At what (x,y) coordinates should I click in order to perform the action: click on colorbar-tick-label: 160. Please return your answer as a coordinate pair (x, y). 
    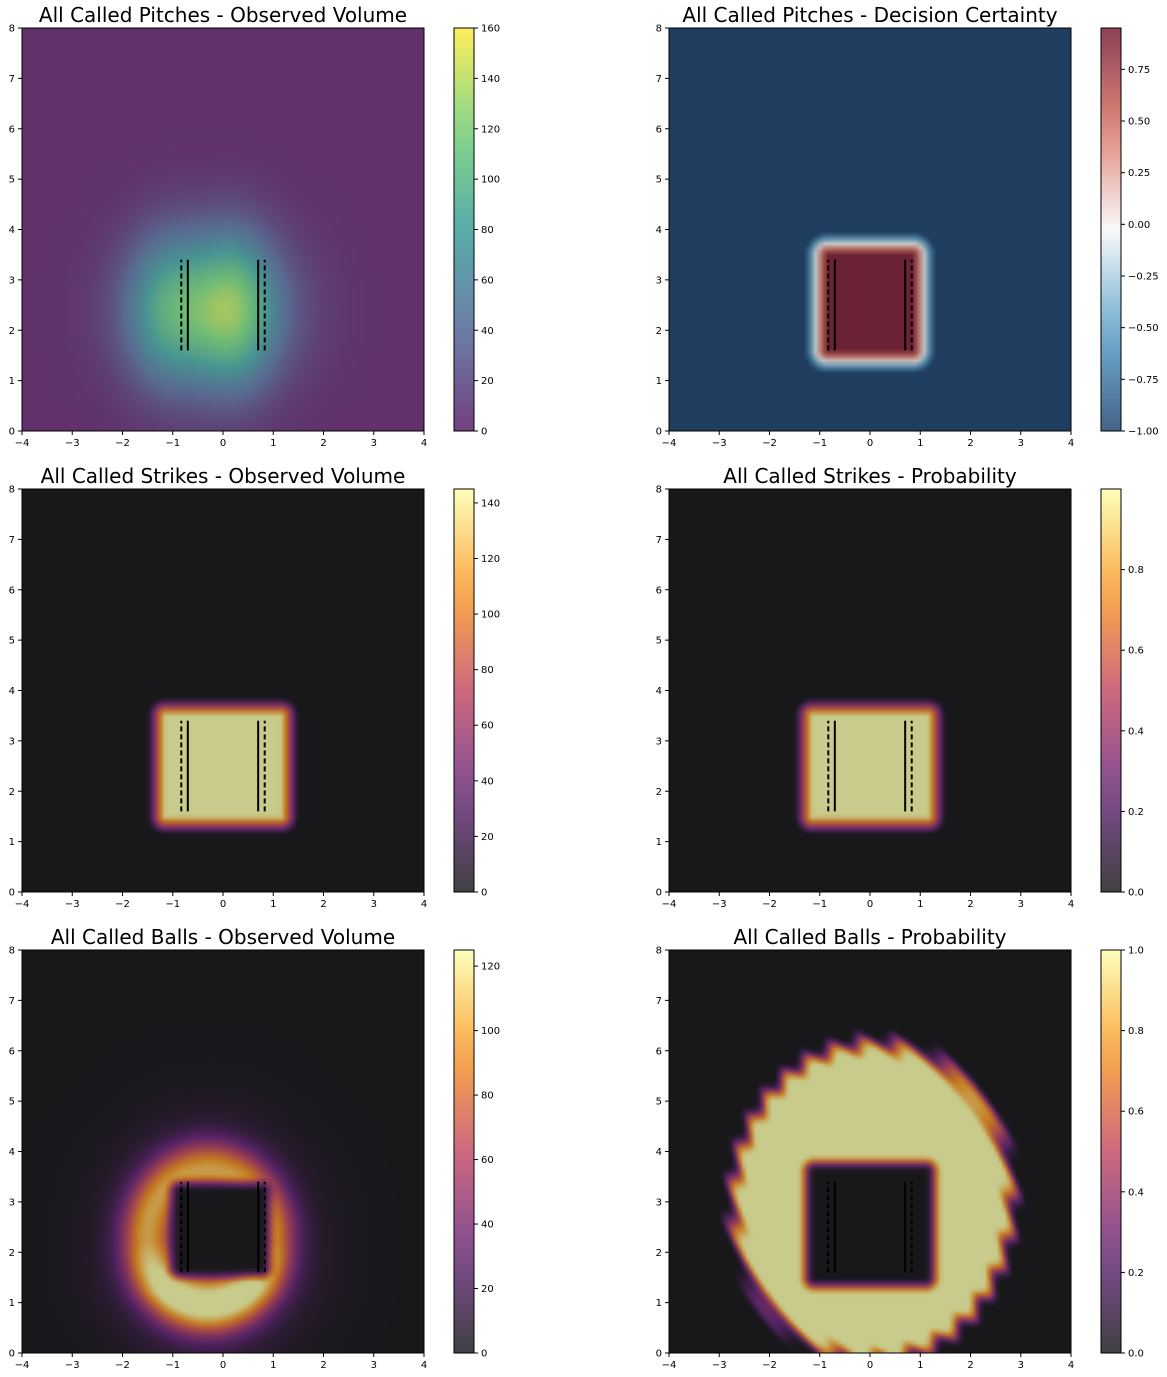
    Looking at the image, I should click on (490, 29).